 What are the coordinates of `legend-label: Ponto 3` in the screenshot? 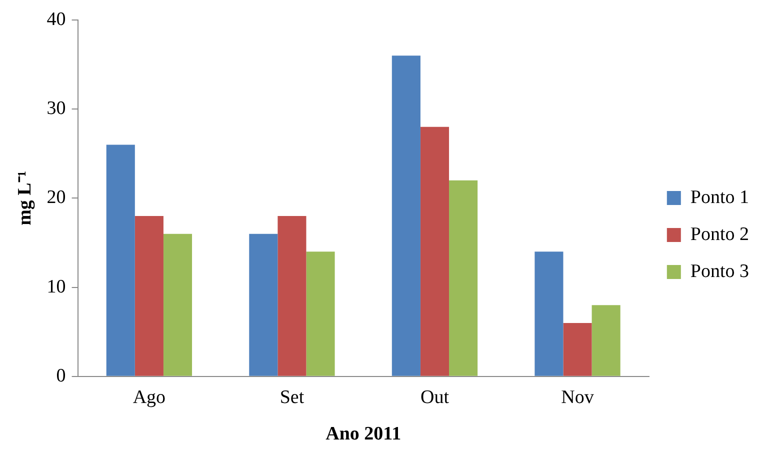 It's located at (720, 271).